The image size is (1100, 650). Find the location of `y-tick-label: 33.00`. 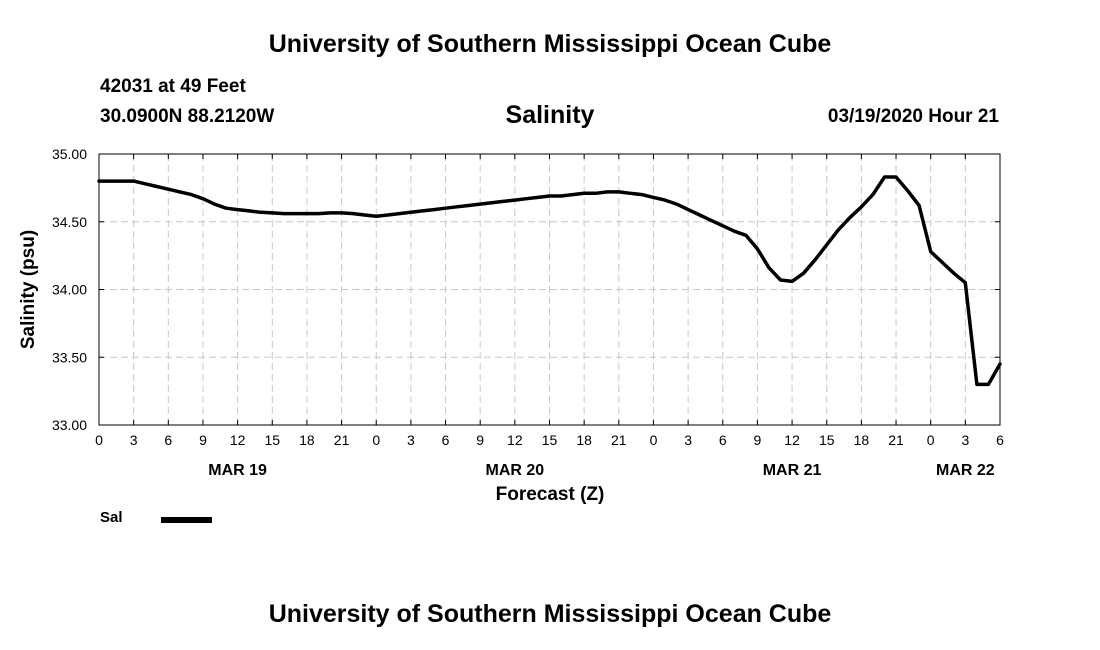

y-tick-label: 33.00 is located at coordinates (69, 425).